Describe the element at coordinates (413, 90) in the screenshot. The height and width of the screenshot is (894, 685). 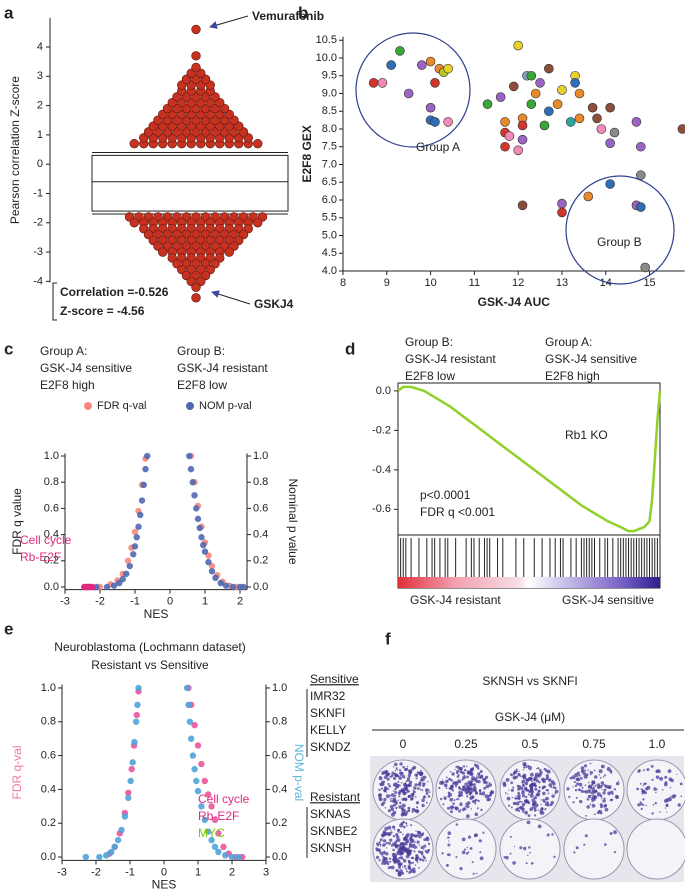
I see `group-circle` at that location.